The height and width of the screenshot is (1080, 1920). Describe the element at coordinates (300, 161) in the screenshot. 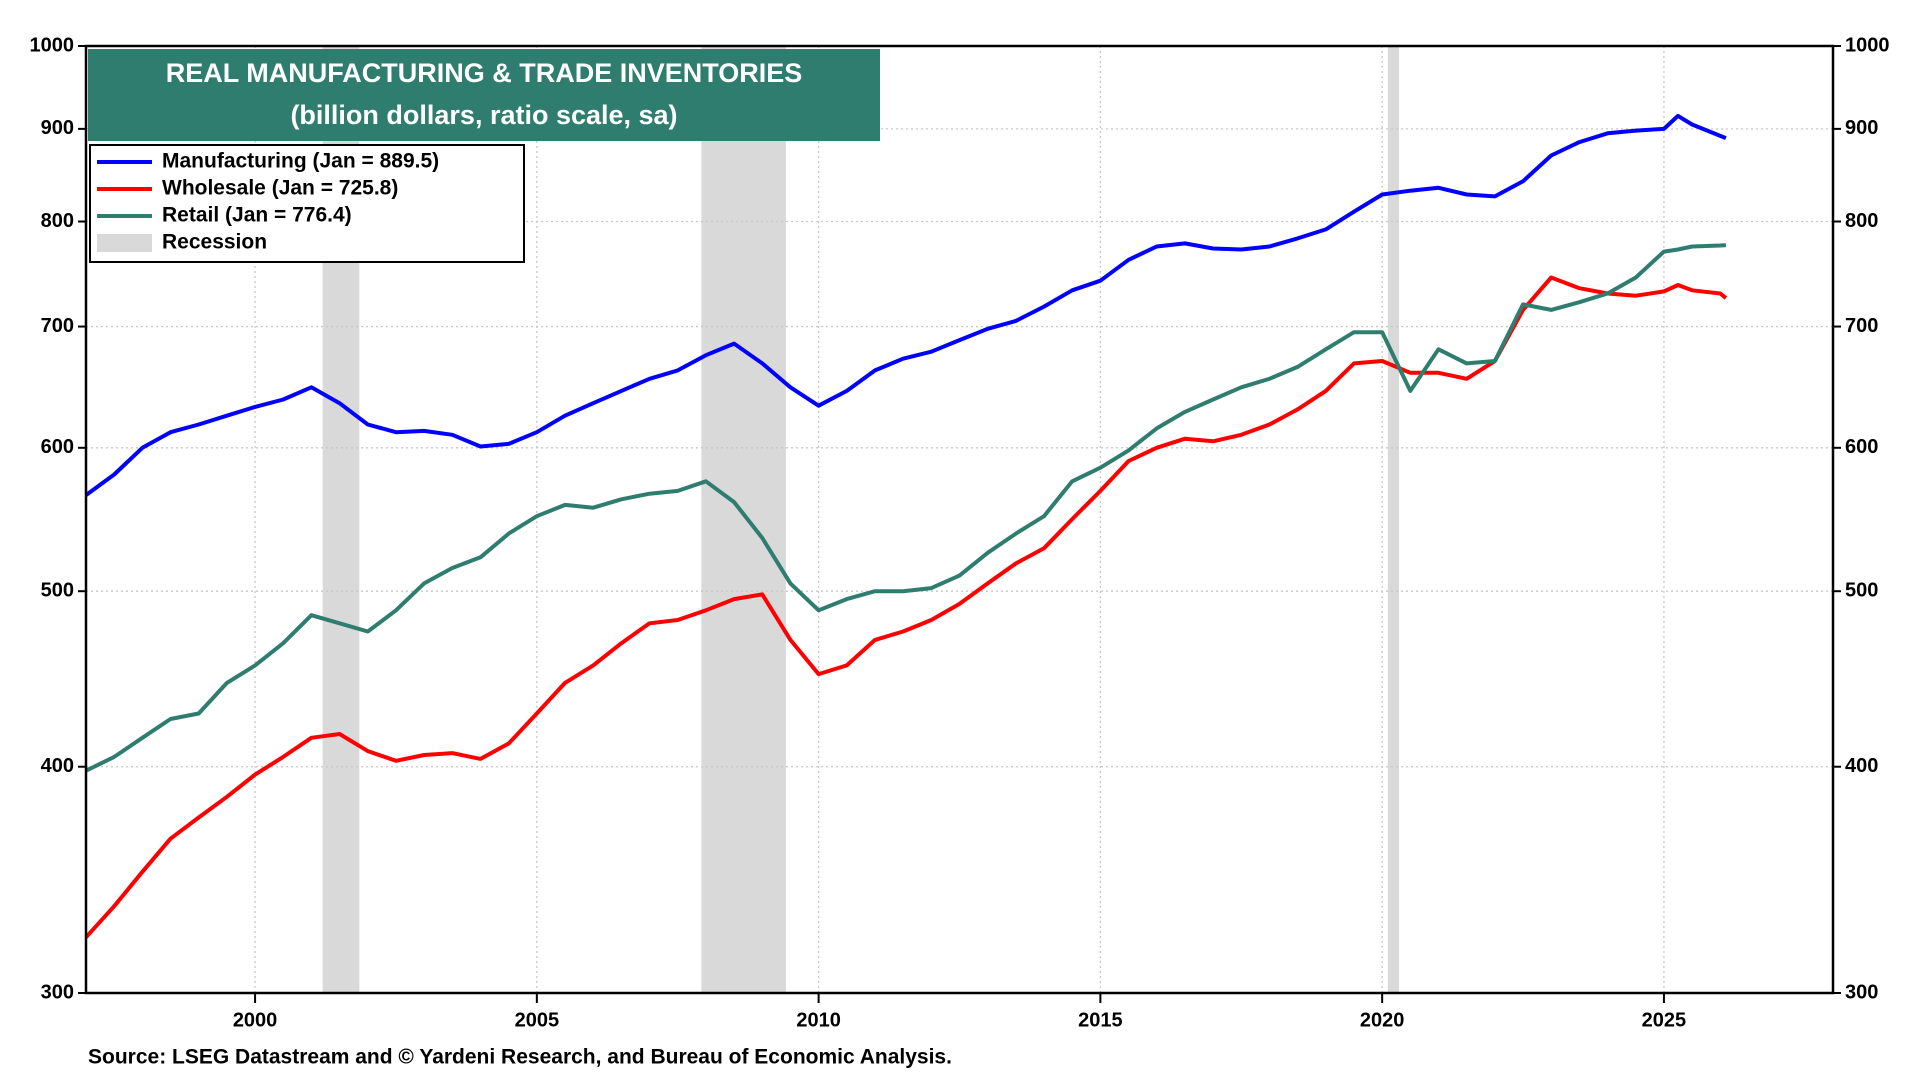

I see `legend-label: Manufacturing (Jan = 889.5)` at that location.